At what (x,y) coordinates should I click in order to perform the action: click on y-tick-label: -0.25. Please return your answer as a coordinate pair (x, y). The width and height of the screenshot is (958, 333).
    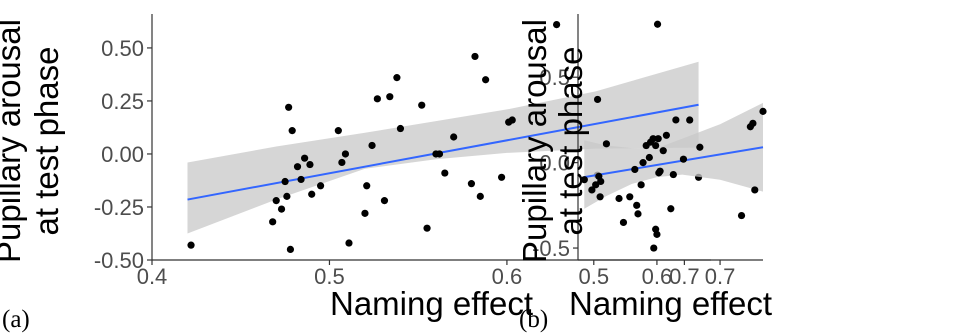
    Looking at the image, I should click on (119, 207).